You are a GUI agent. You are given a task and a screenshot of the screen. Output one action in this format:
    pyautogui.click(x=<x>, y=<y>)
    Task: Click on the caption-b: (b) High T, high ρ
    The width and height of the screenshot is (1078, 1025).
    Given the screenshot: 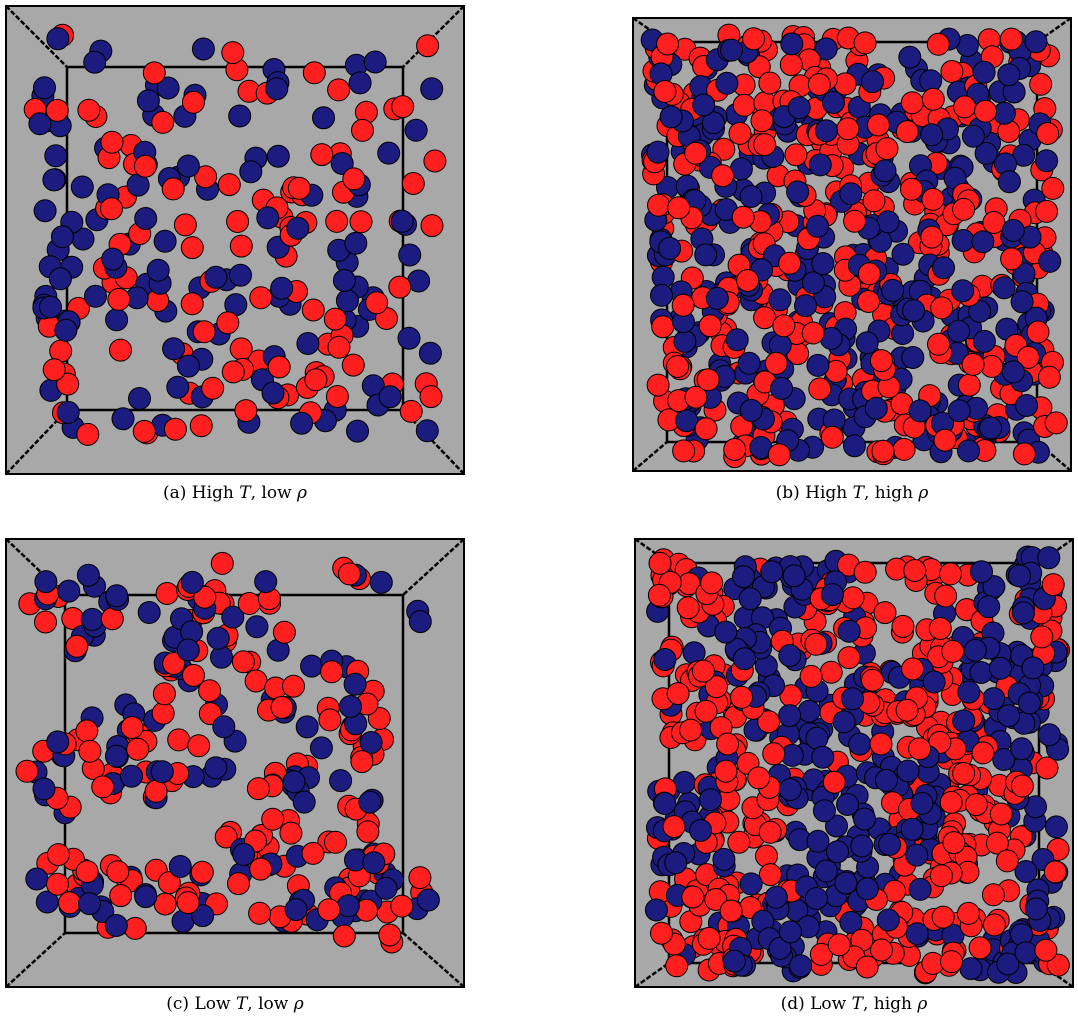 What is the action you would take?
    pyautogui.click(x=852, y=493)
    